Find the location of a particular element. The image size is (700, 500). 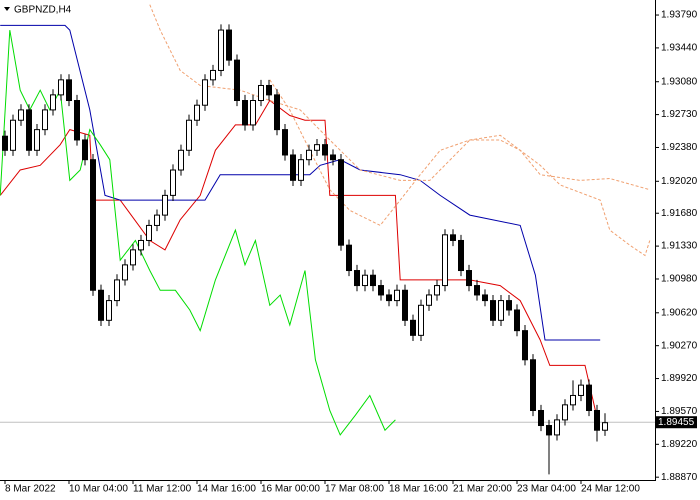

y-tick-label: 1.90620 is located at coordinates (679, 312).